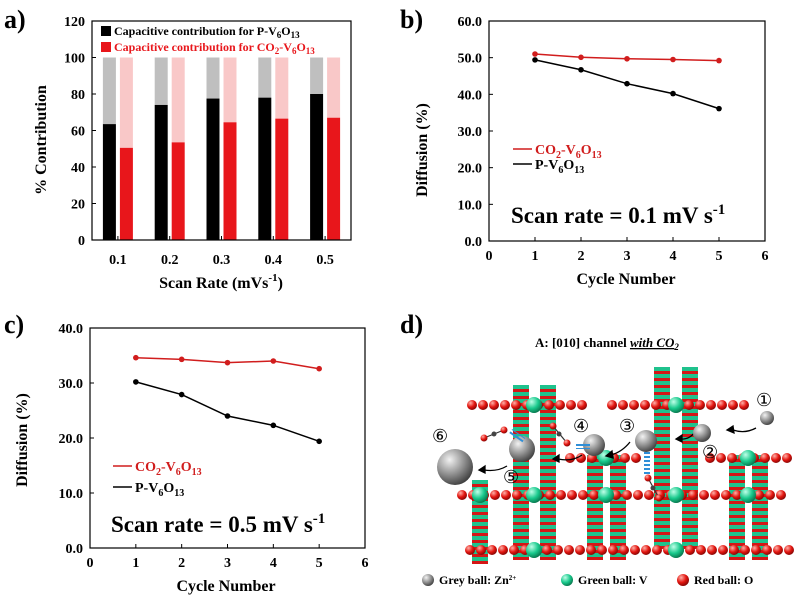 The width and height of the screenshot is (800, 598). Describe the element at coordinates (181, 563) in the screenshot. I see `x-tick-label: 2` at that location.